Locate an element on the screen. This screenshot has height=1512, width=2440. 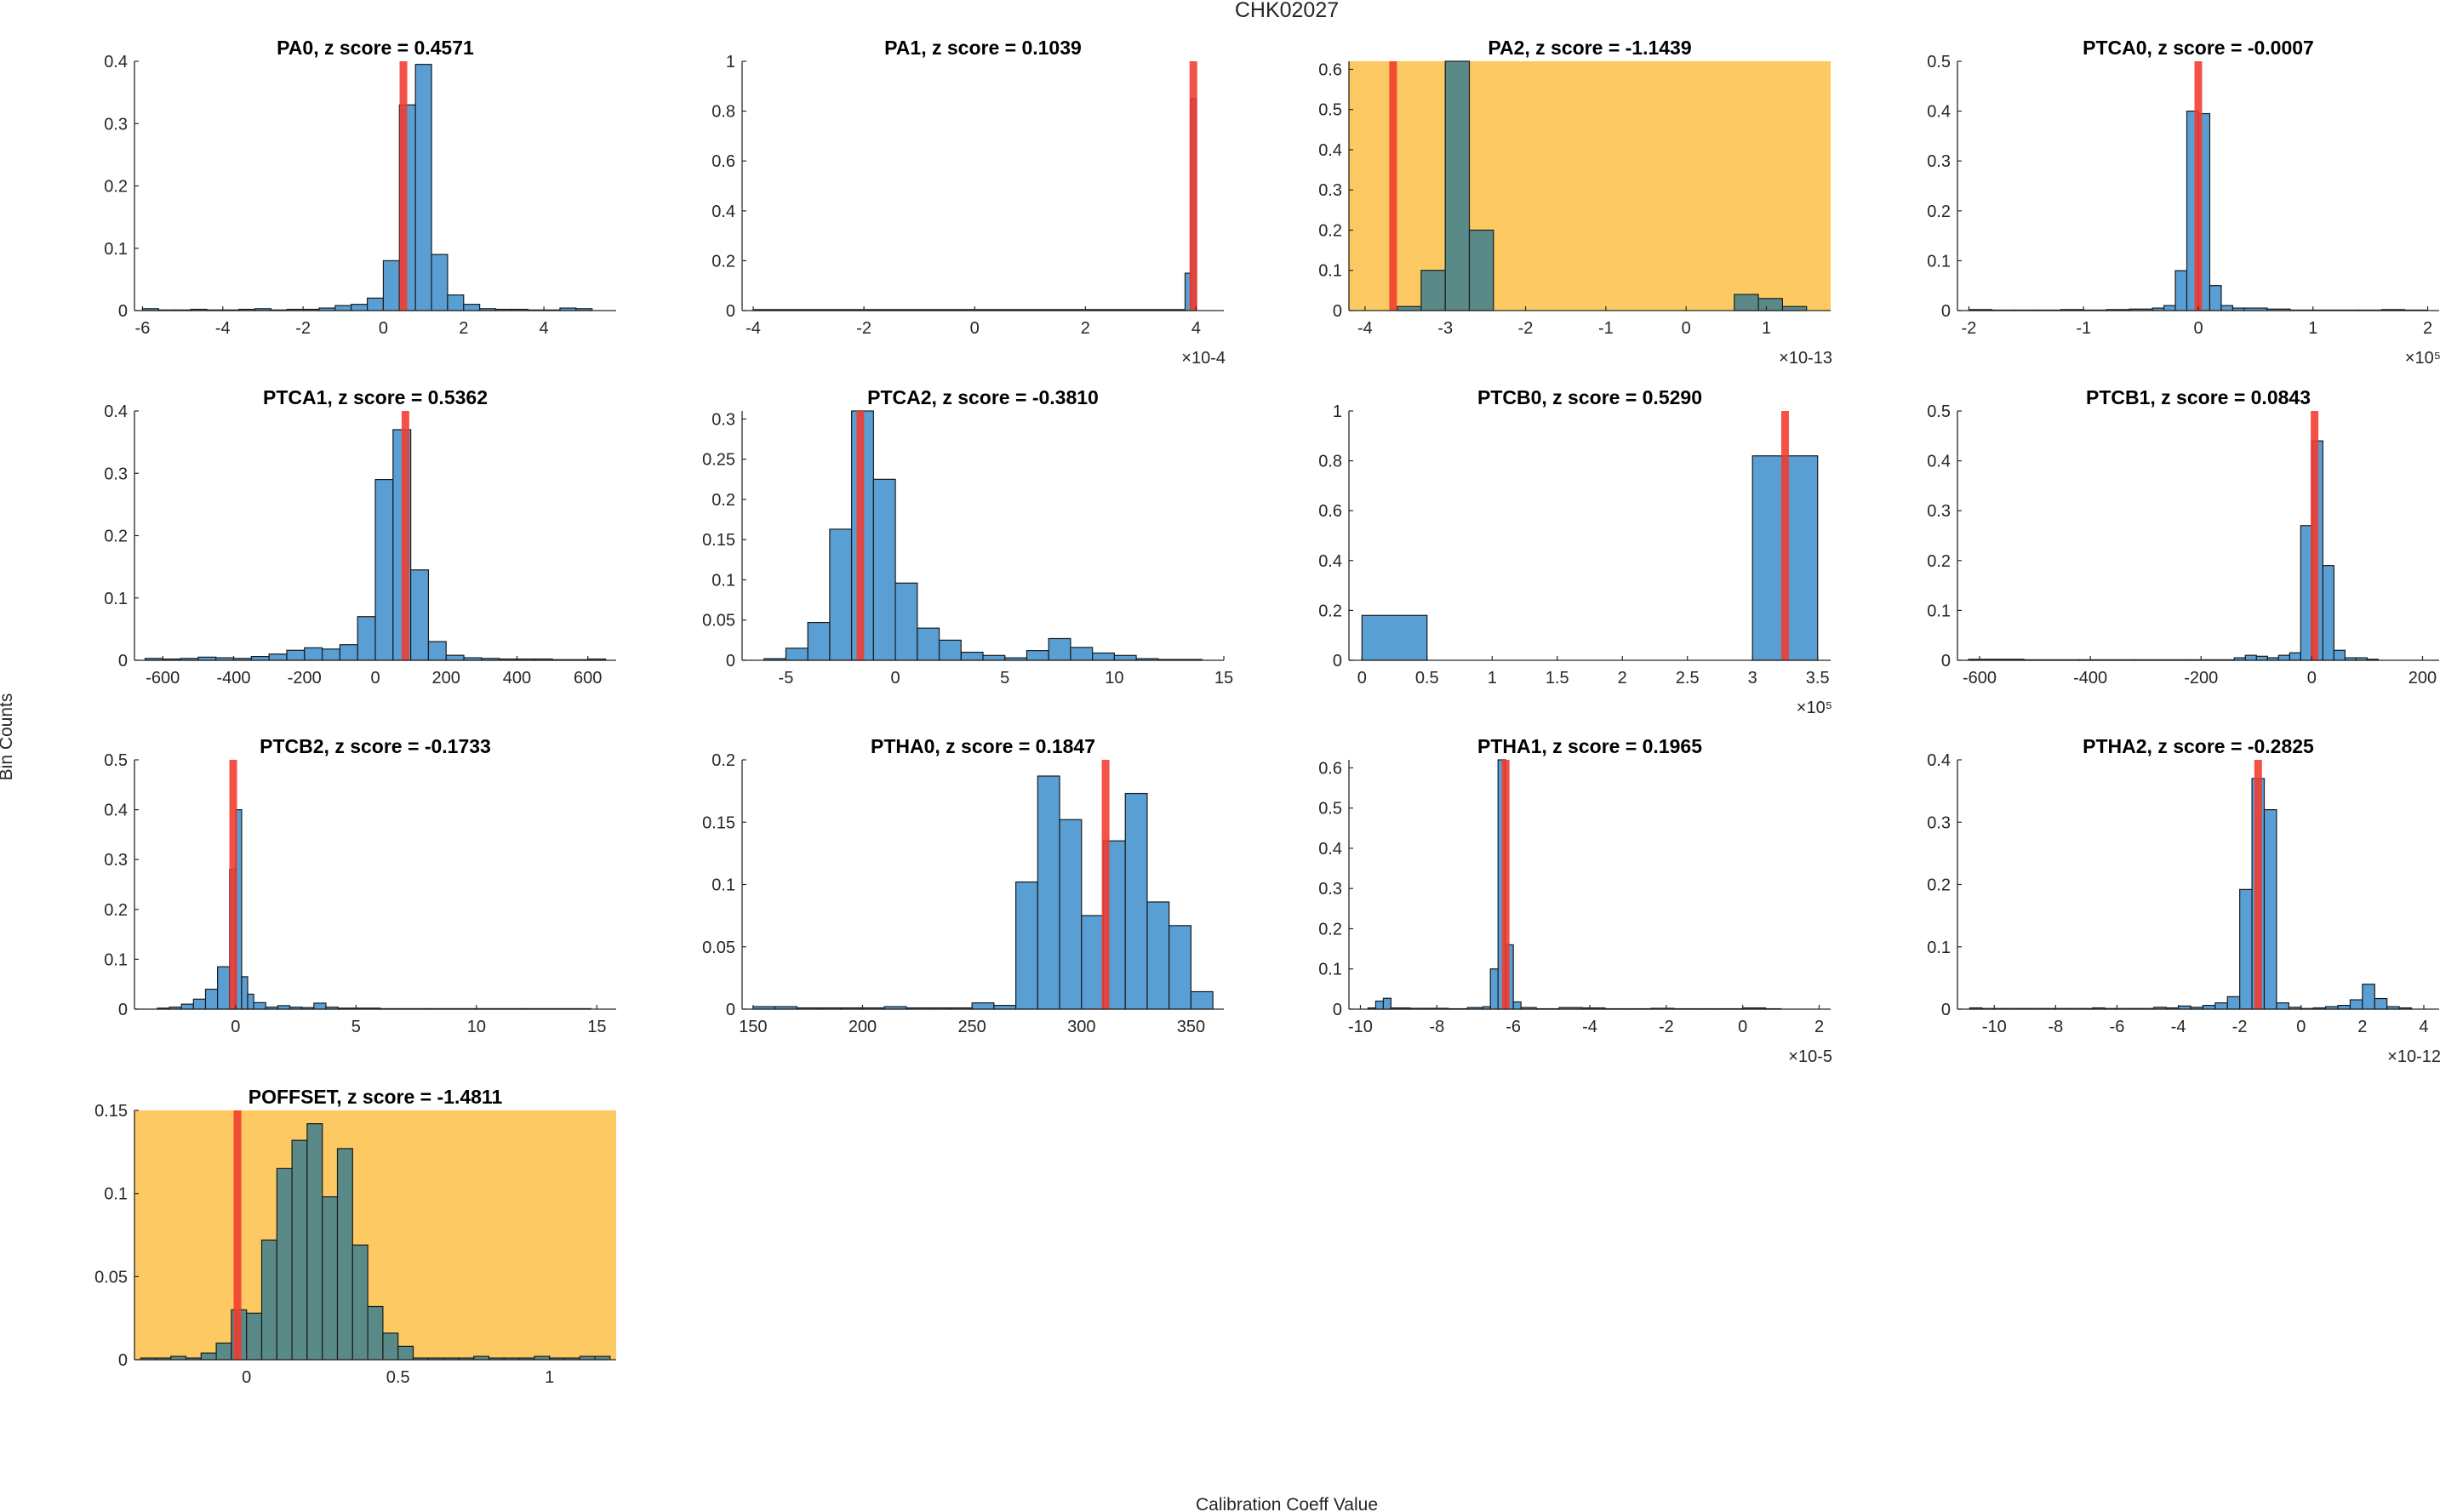
panel-title: PTCA2, z score = -0.3810 is located at coordinates (983, 397).